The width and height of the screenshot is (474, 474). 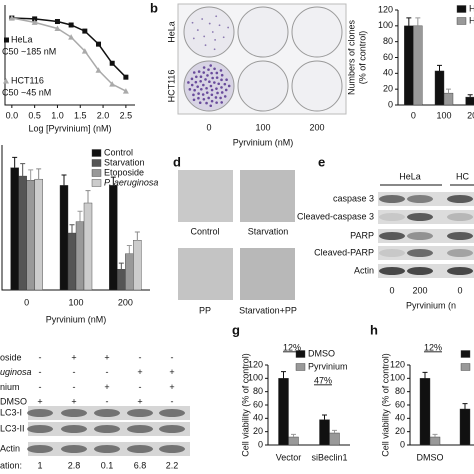 What do you see at coordinates (262, 59) in the screenshot?
I see `plates` at bounding box center [262, 59].